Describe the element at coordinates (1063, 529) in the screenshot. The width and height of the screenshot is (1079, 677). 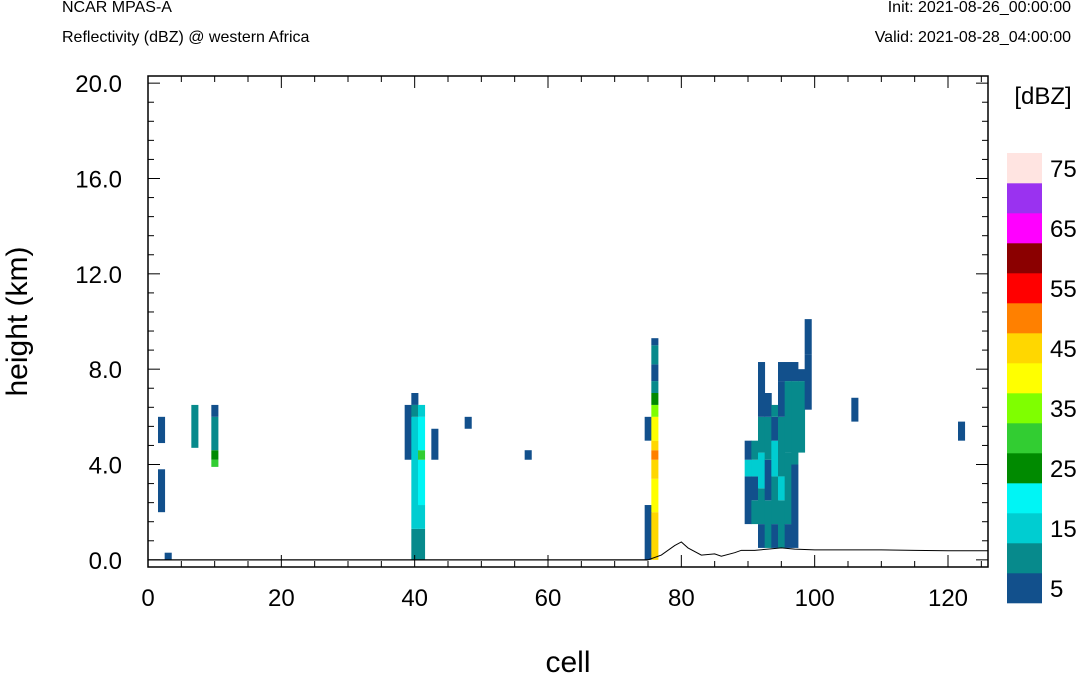
I see `colorbar-label: 15` at that location.